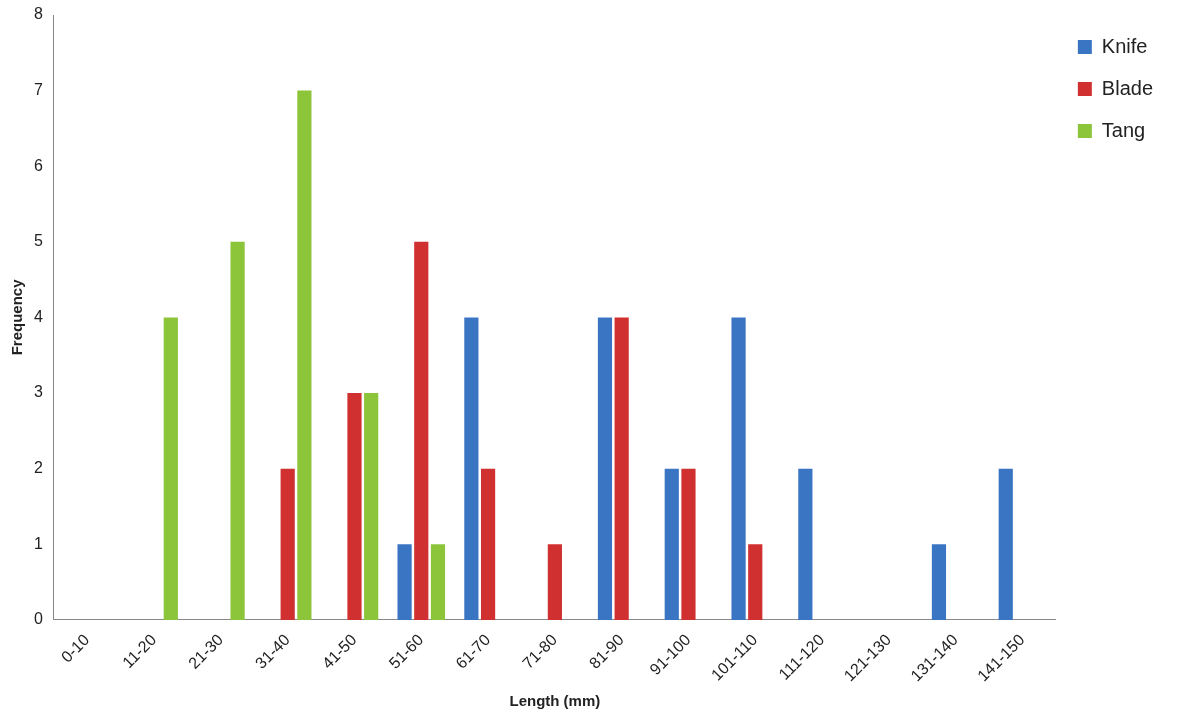 This screenshot has height=720, width=1183. I want to click on y-tick-label: 4, so click(38, 316).